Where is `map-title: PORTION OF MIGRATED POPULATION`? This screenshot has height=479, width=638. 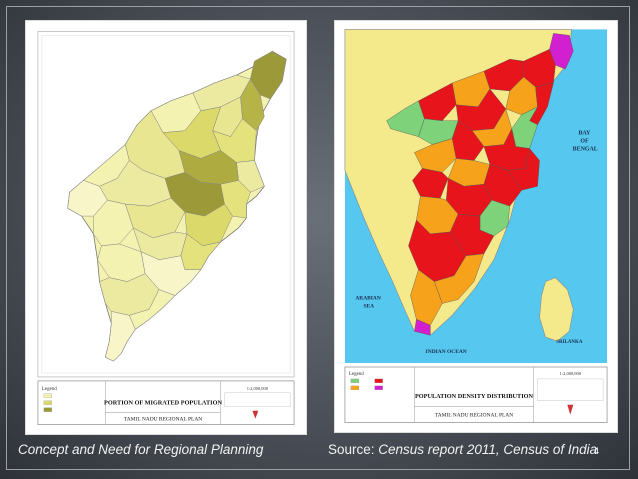 map-title: PORTION OF MIGRATED POPULATION is located at coordinates (163, 403).